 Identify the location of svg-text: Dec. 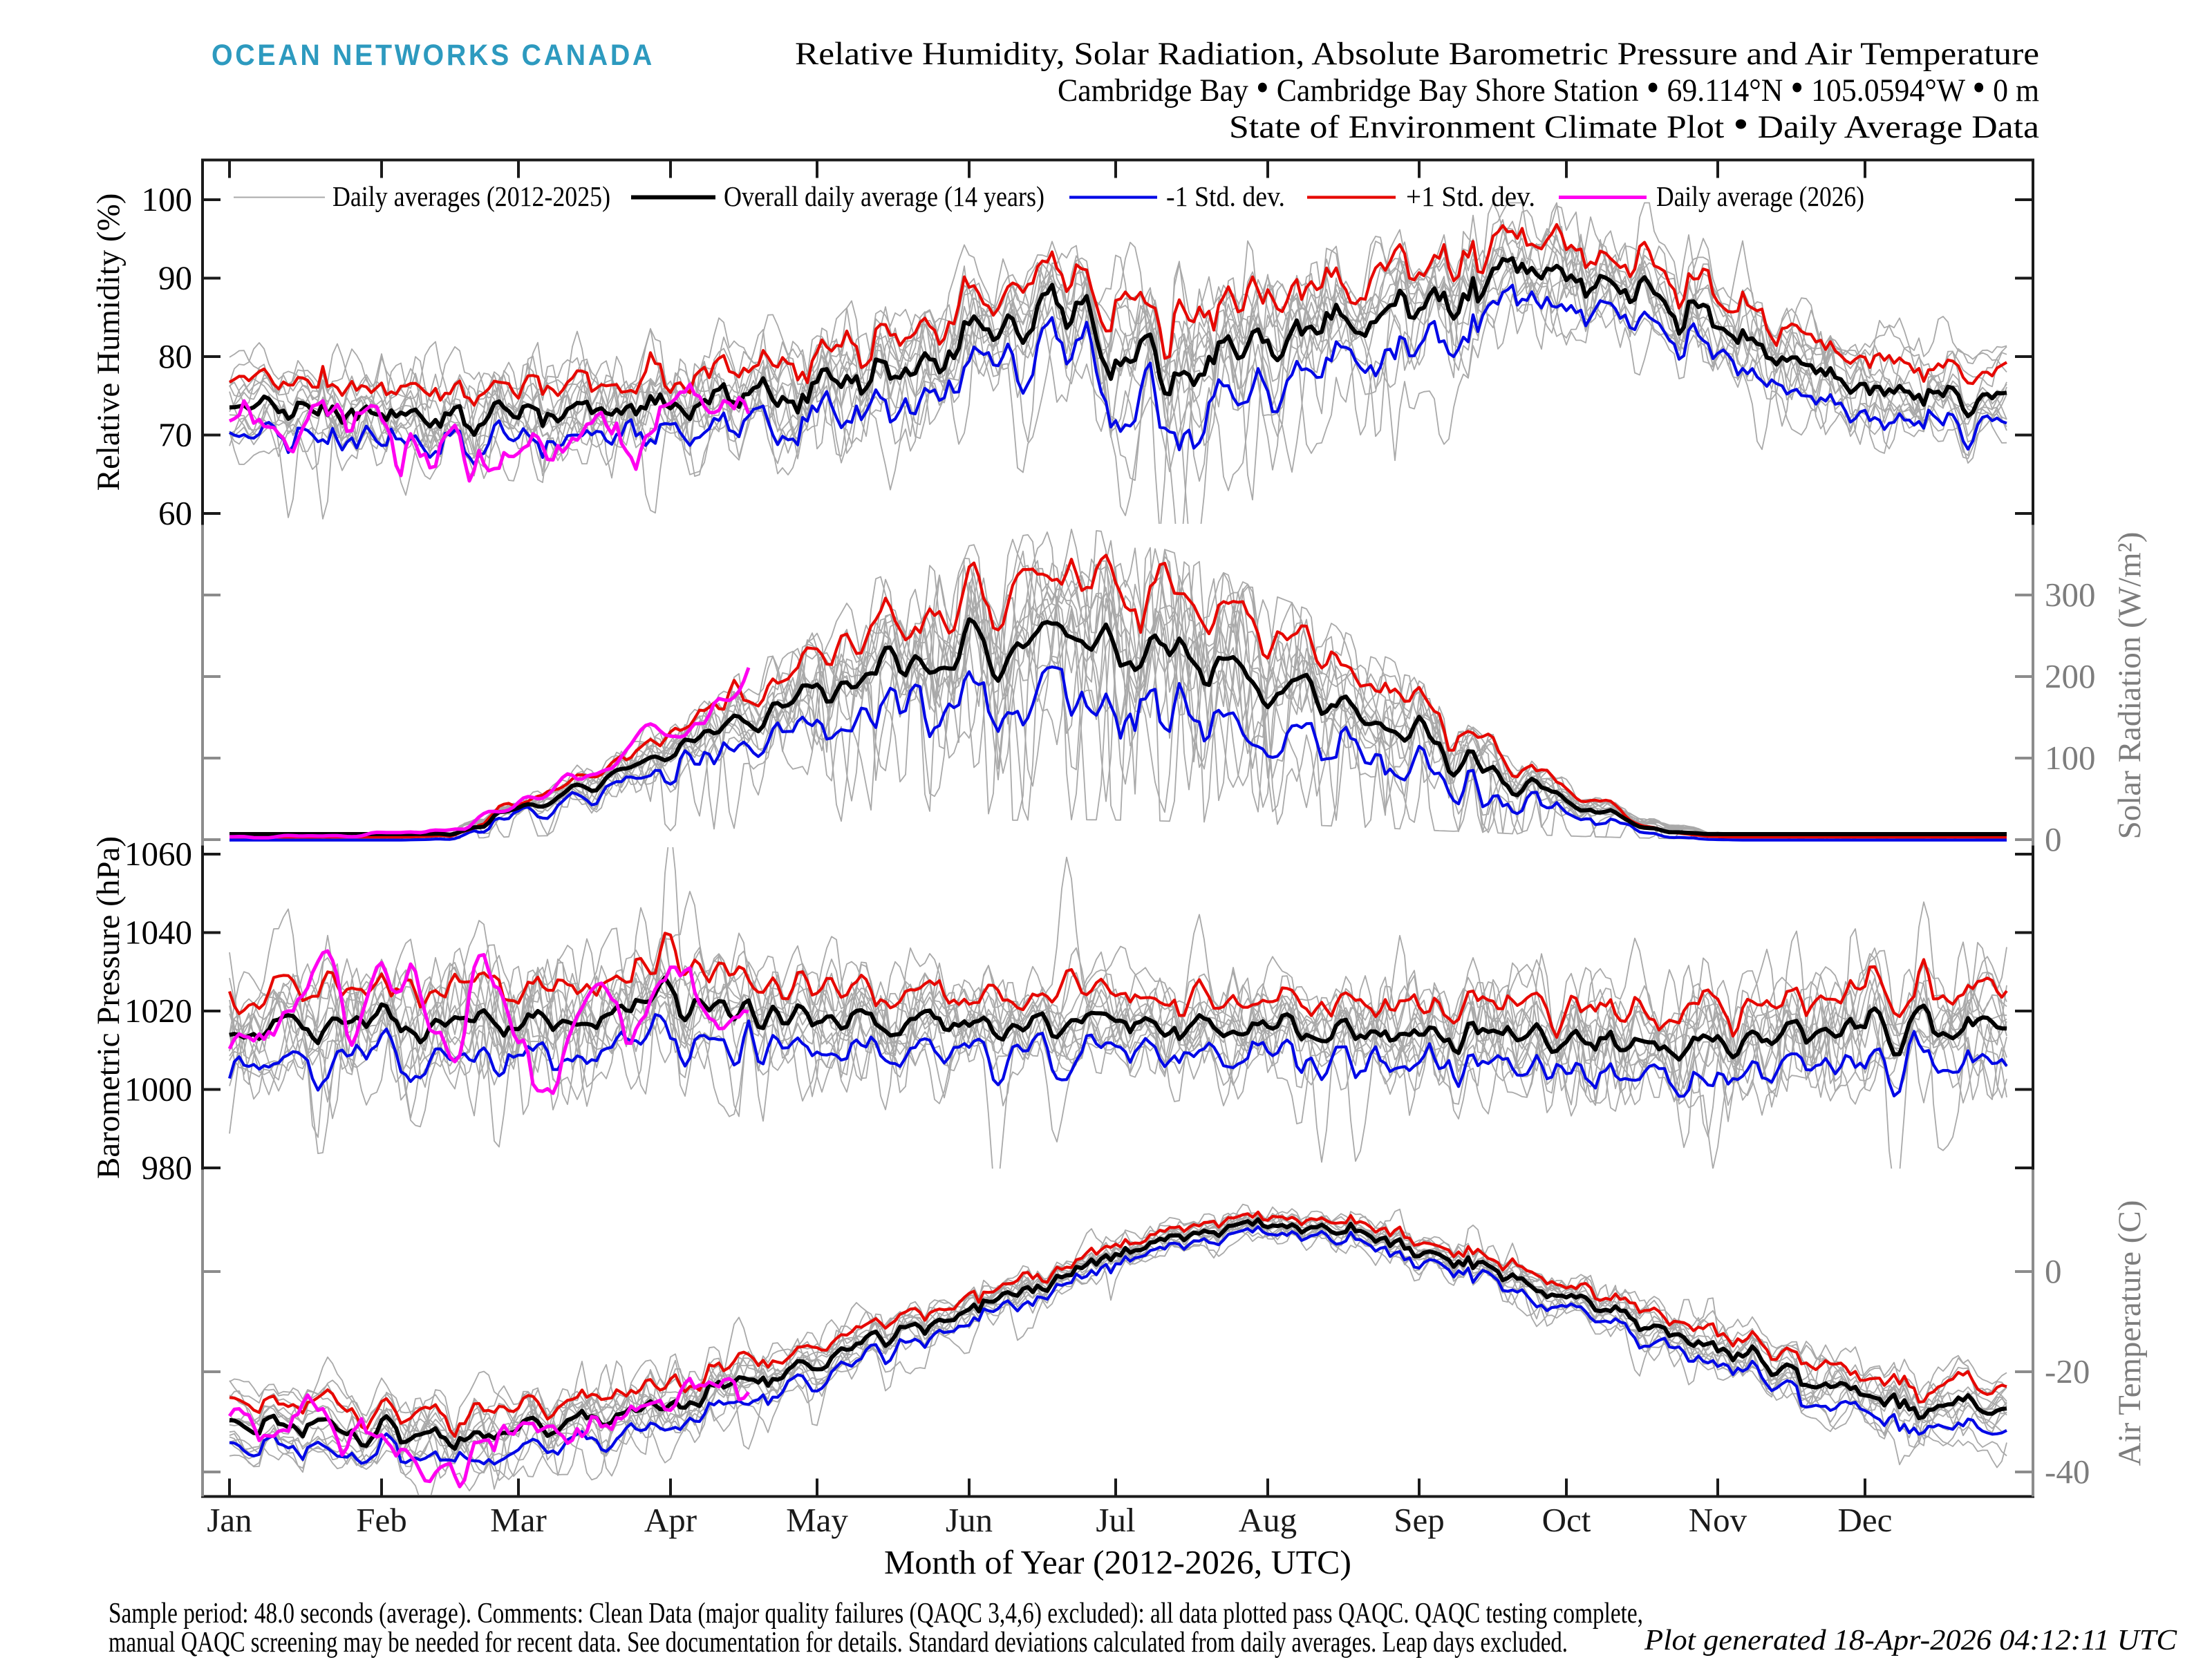
(1865, 1520).